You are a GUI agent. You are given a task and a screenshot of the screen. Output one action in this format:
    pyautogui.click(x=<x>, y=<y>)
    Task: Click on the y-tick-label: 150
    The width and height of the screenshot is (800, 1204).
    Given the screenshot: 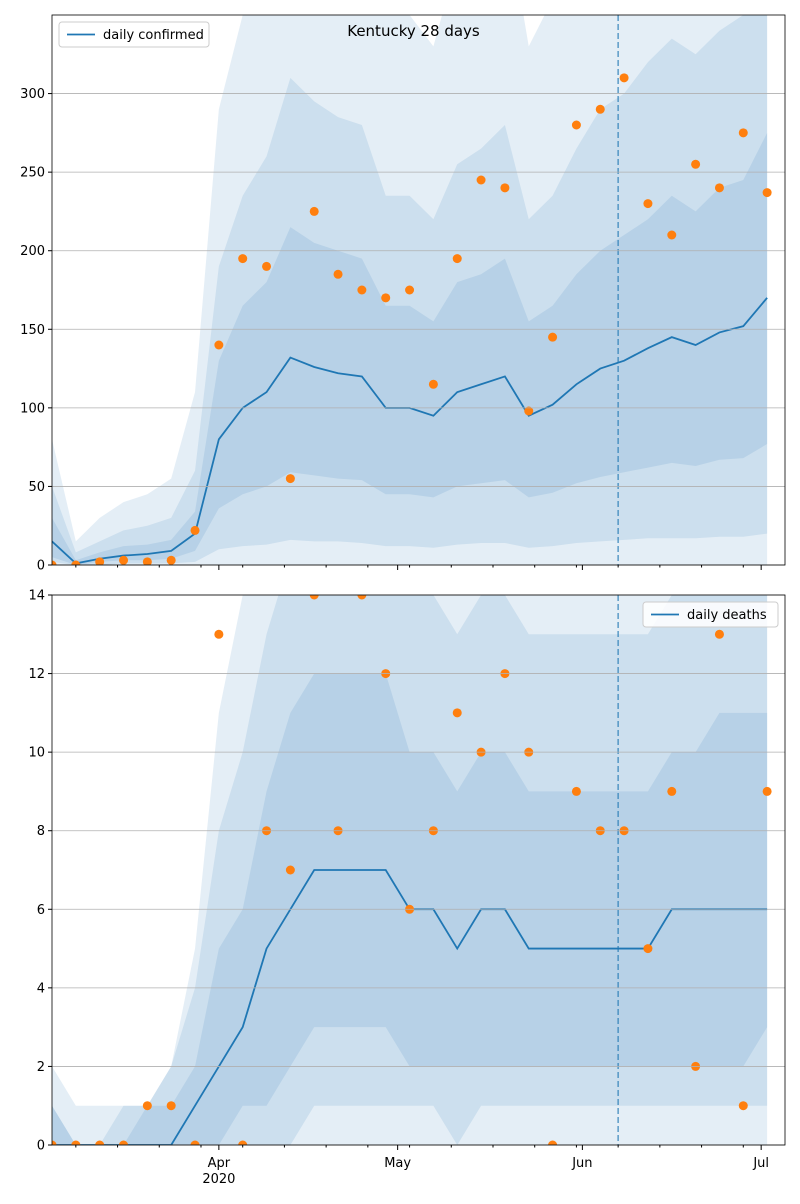 What is the action you would take?
    pyautogui.click(x=32, y=330)
    